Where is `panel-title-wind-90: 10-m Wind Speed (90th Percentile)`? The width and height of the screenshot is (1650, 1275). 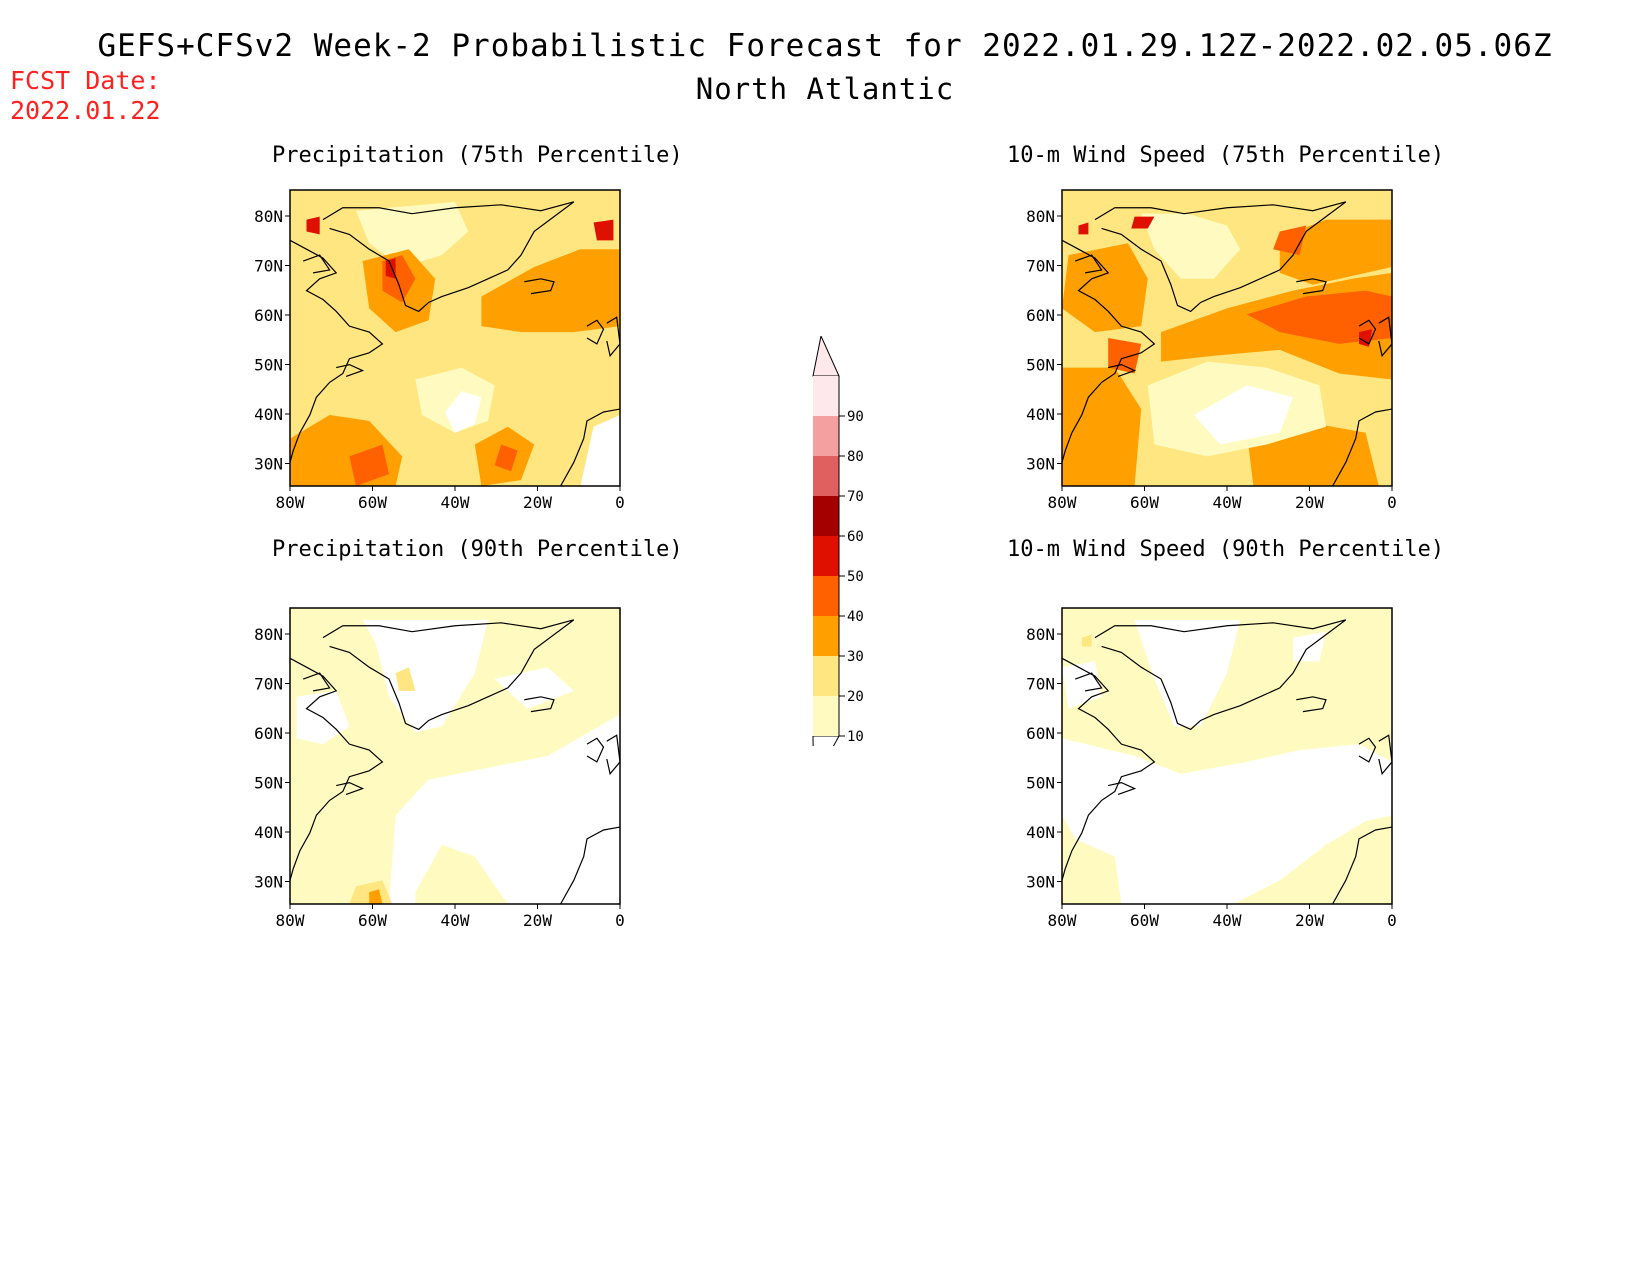 panel-title-wind-90: 10-m Wind Speed (90th Percentile) is located at coordinates (1226, 549).